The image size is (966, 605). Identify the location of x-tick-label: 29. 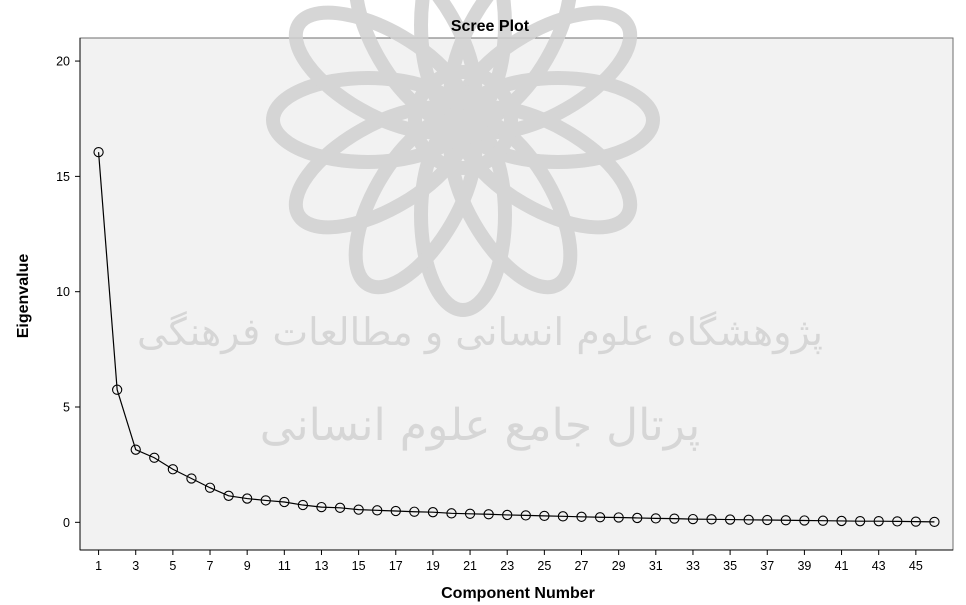
(619, 566).